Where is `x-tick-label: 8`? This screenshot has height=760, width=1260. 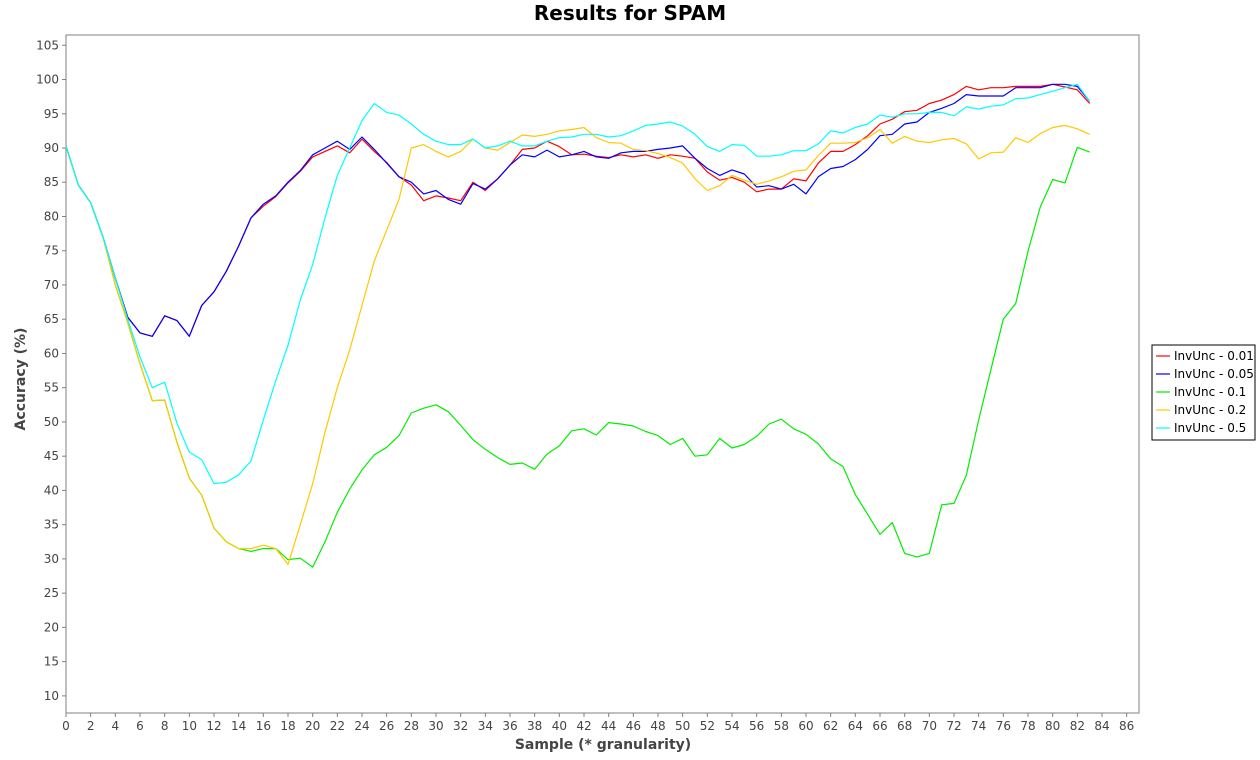
x-tick-label: 8 is located at coordinates (165, 726).